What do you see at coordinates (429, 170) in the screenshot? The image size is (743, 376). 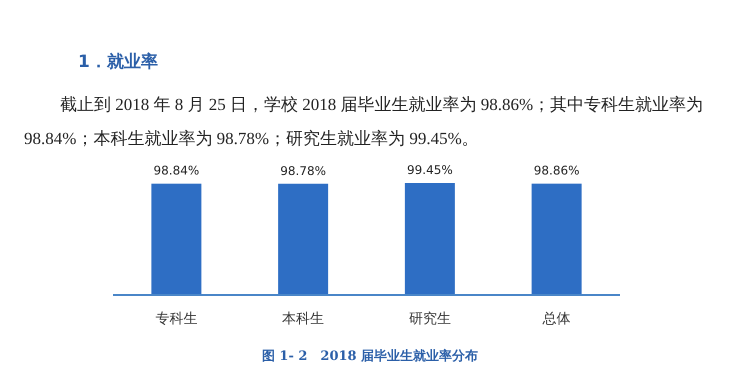 I see `data-label: 99.45%` at bounding box center [429, 170].